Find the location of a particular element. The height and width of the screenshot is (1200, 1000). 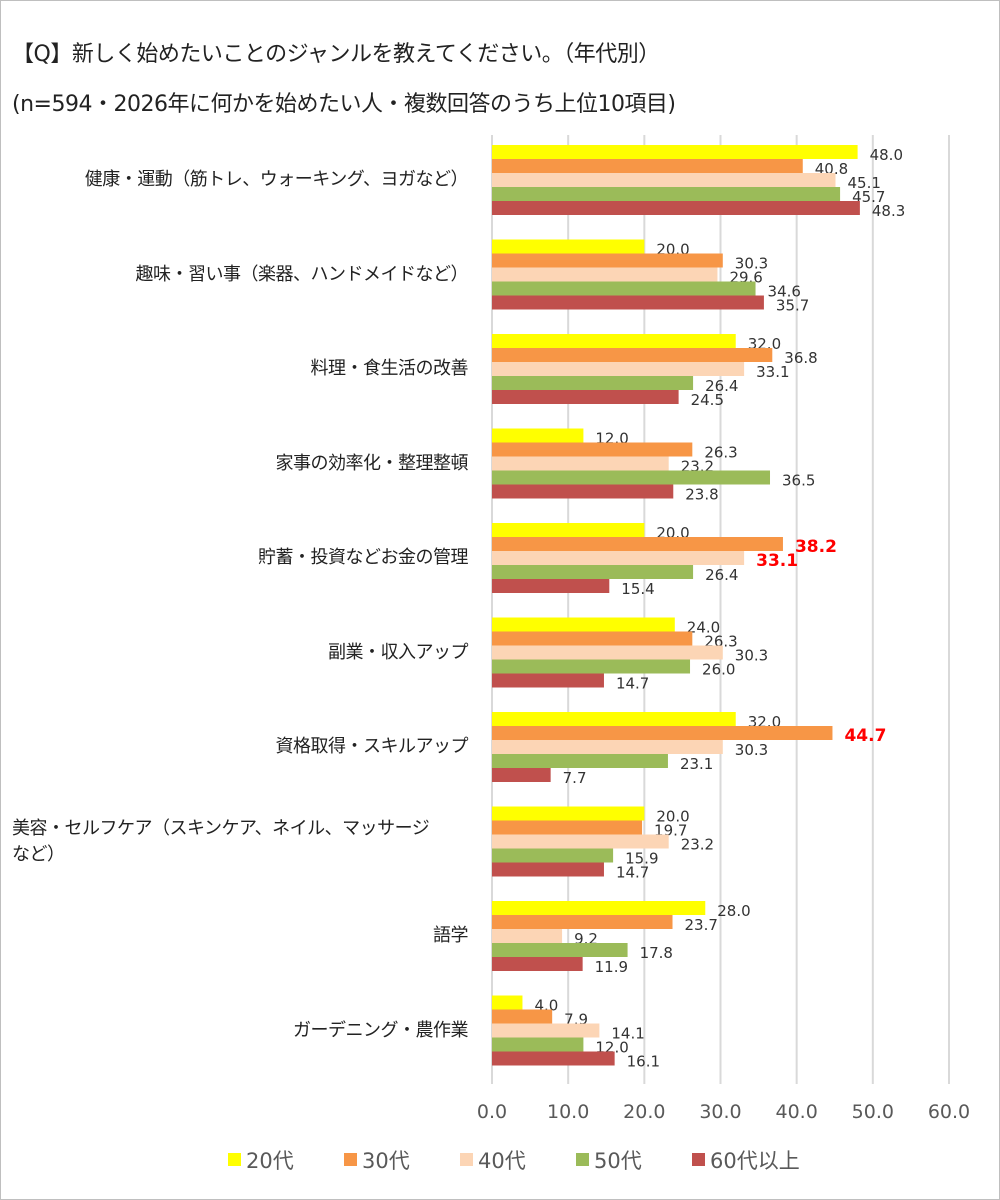

data-label: 7.7 is located at coordinates (575, 778).